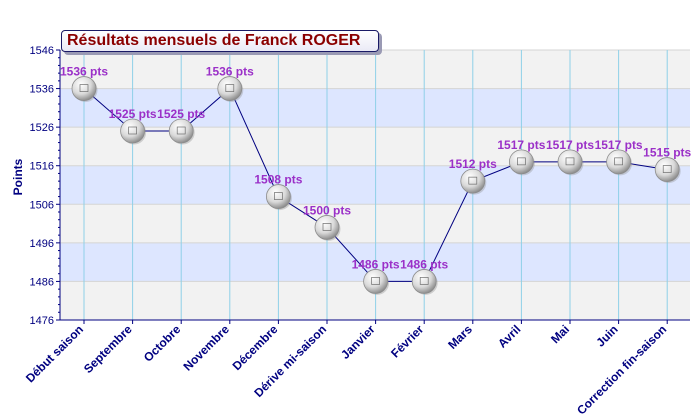  What do you see at coordinates (509, 336) in the screenshot?
I see `x-tick-label: Avril` at bounding box center [509, 336].